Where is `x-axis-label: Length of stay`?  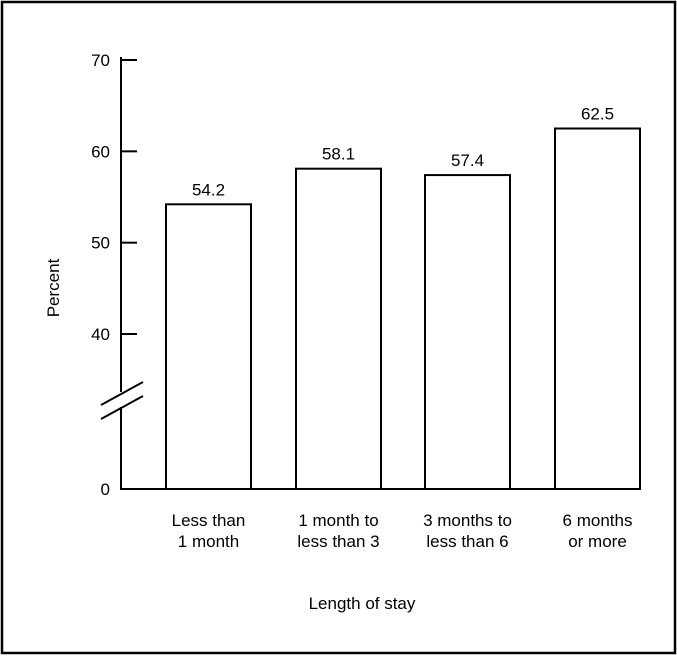
x-axis-label: Length of stay is located at coordinates (362, 603).